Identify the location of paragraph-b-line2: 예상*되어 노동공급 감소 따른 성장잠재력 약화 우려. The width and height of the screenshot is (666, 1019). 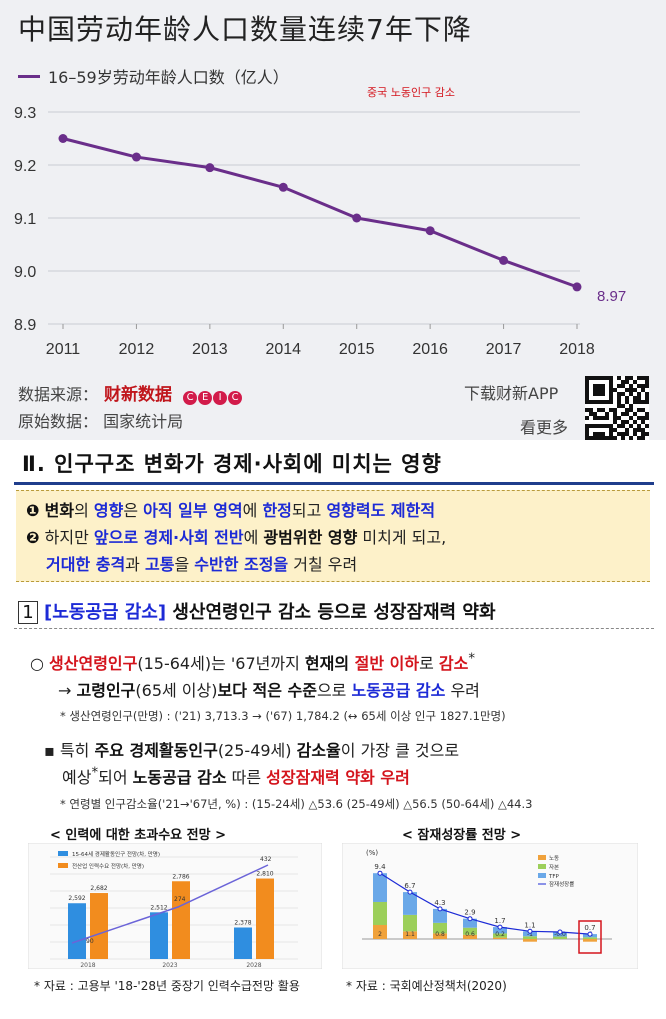
(236, 776).